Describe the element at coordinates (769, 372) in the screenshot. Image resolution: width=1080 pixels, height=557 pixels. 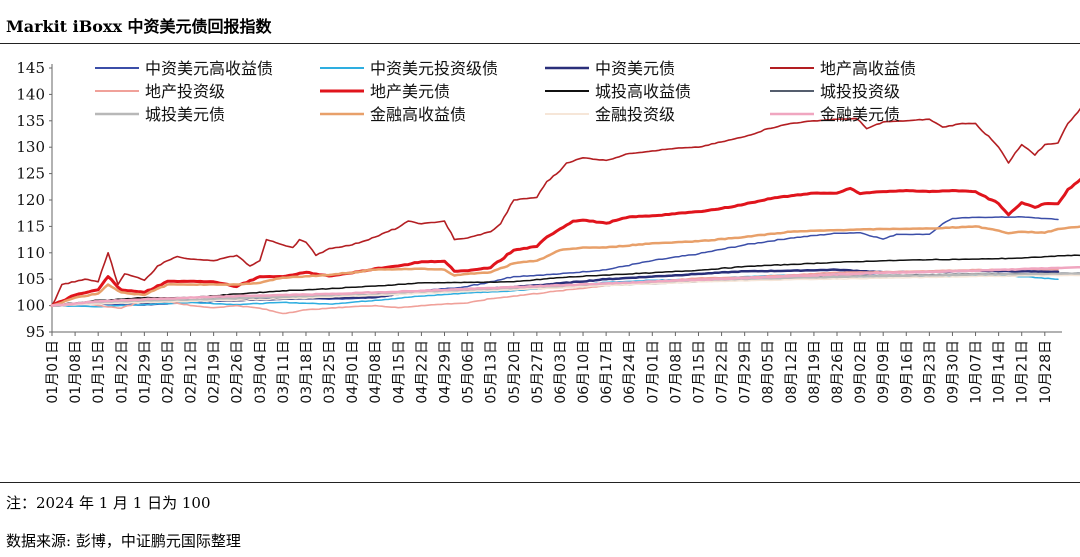
I see `x-tick-label: 08月05日` at that location.